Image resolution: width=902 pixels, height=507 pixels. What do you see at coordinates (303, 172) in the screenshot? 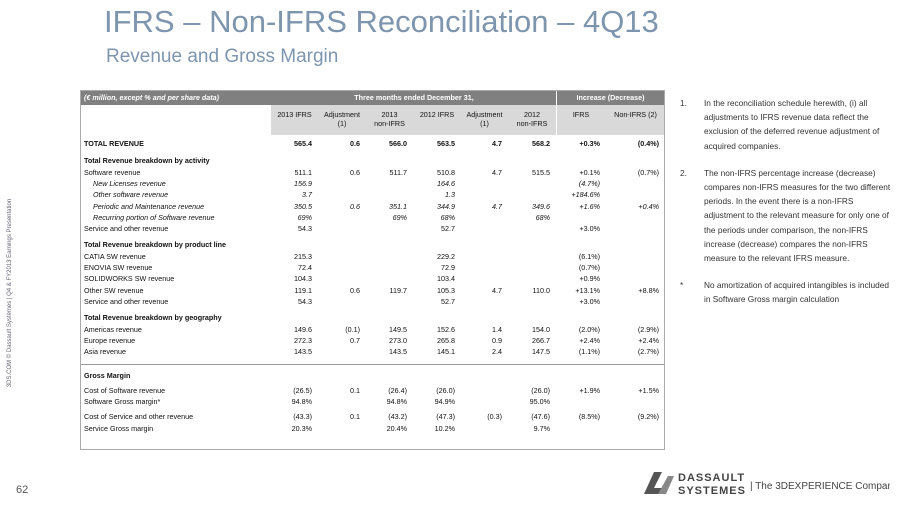
I see `cell-value: 511.1` at bounding box center [303, 172].